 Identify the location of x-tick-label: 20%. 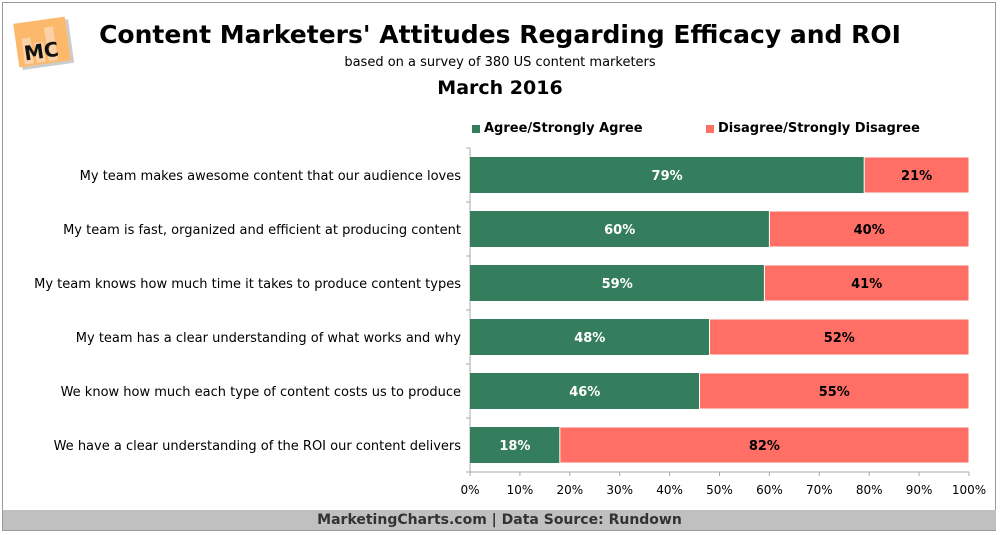
(569, 490).